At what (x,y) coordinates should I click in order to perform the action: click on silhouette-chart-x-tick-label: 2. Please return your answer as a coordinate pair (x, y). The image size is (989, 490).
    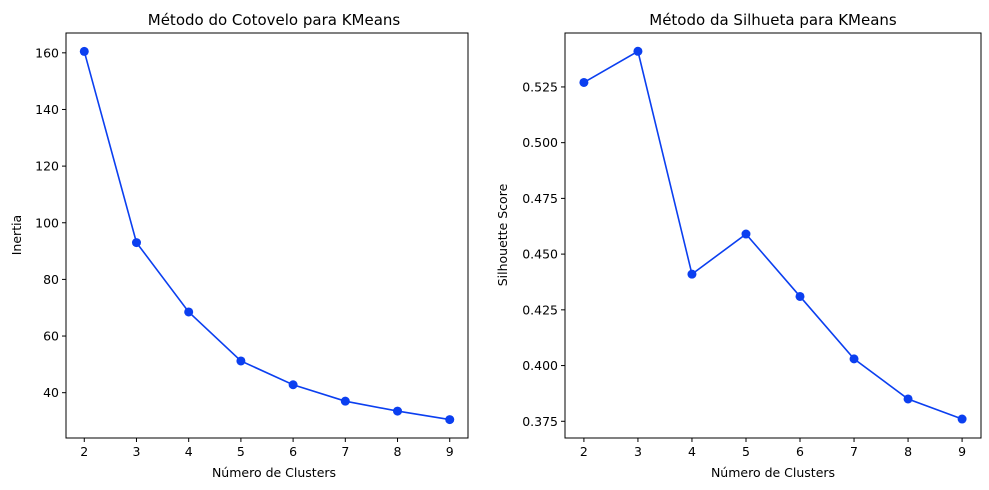
    Looking at the image, I should click on (584, 451).